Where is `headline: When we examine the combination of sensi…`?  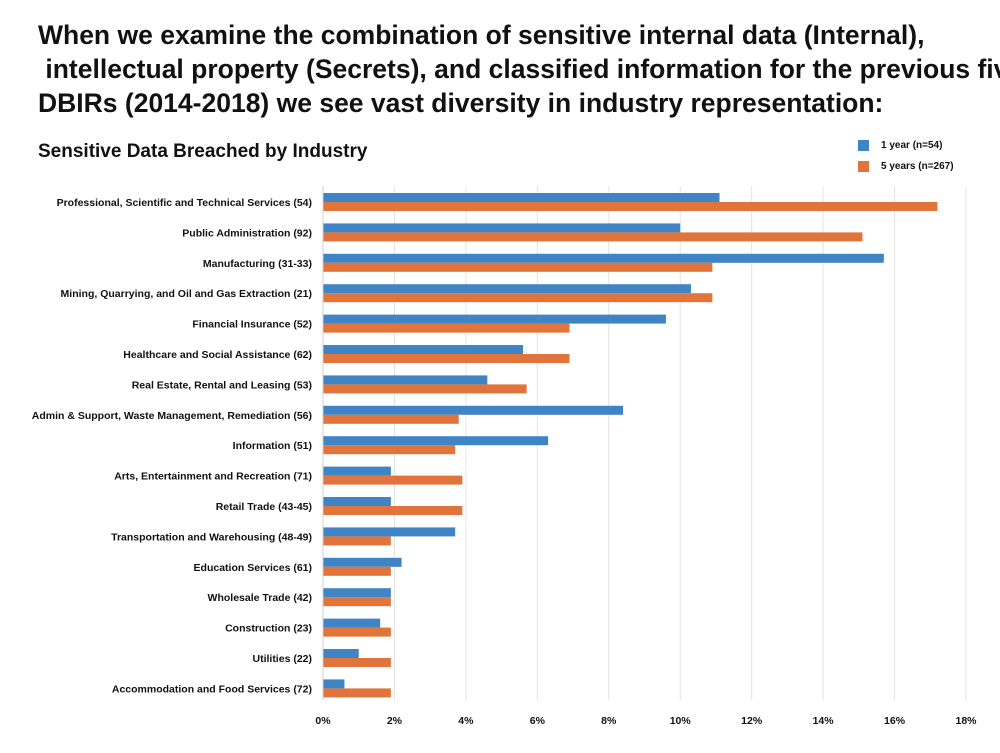 headline: When we examine the combination of sensi… is located at coordinates (519, 69).